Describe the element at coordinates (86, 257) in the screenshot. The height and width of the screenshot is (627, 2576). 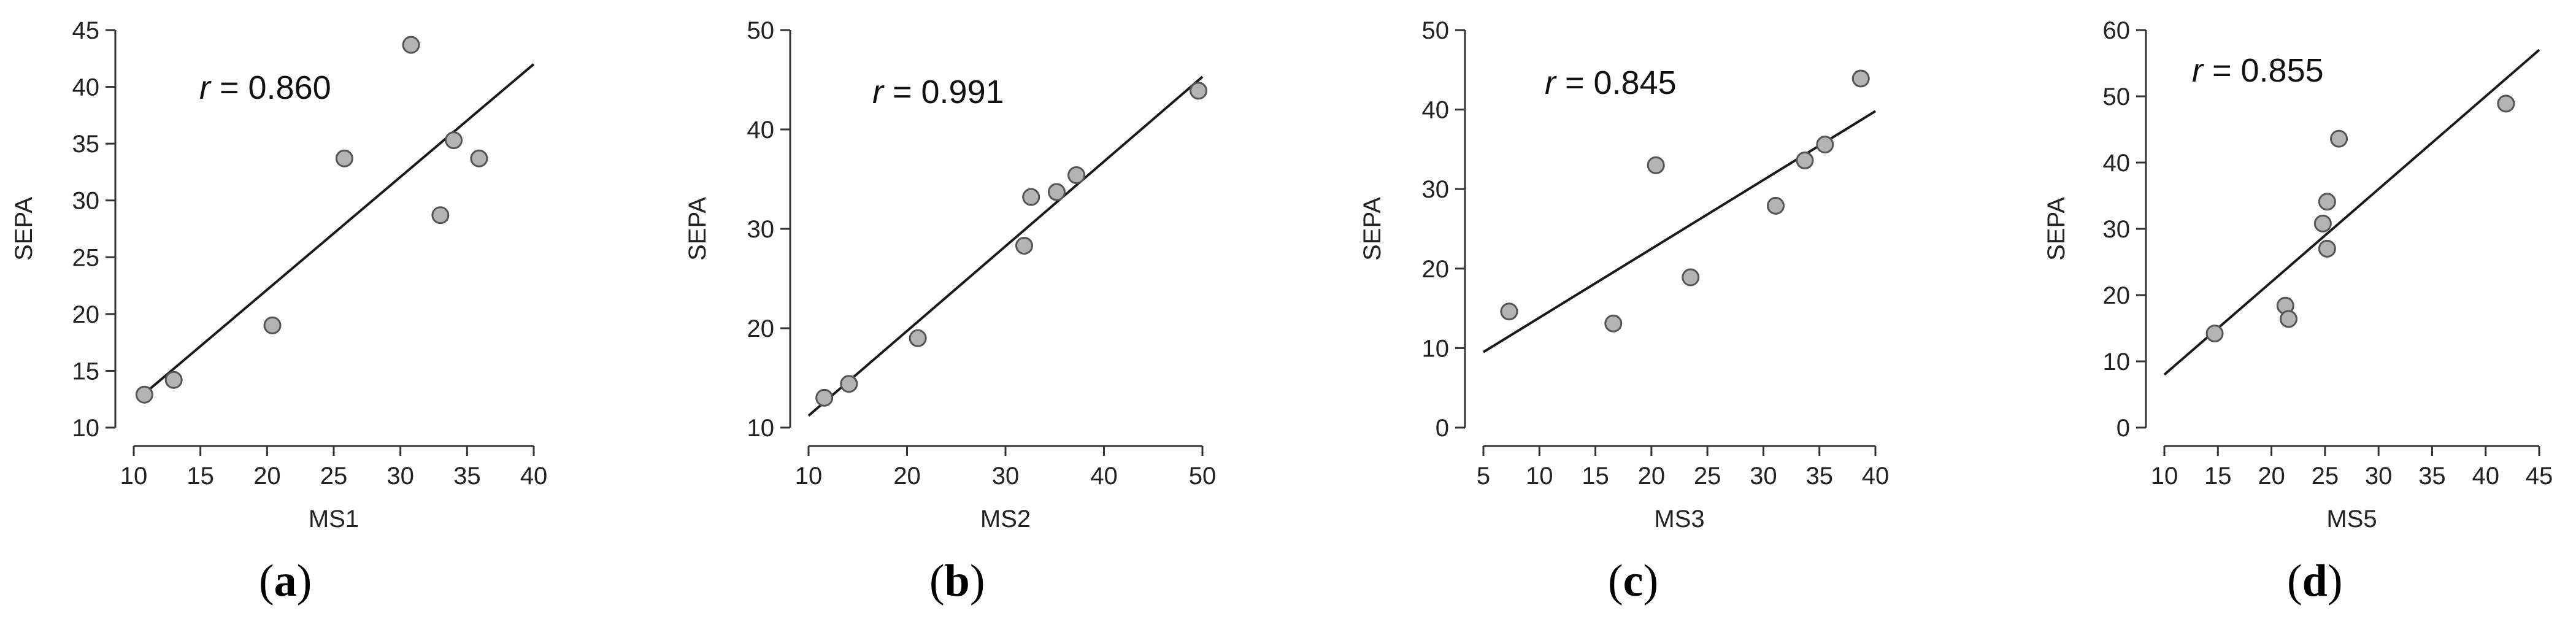
I see `y-tick-label: 25` at that location.